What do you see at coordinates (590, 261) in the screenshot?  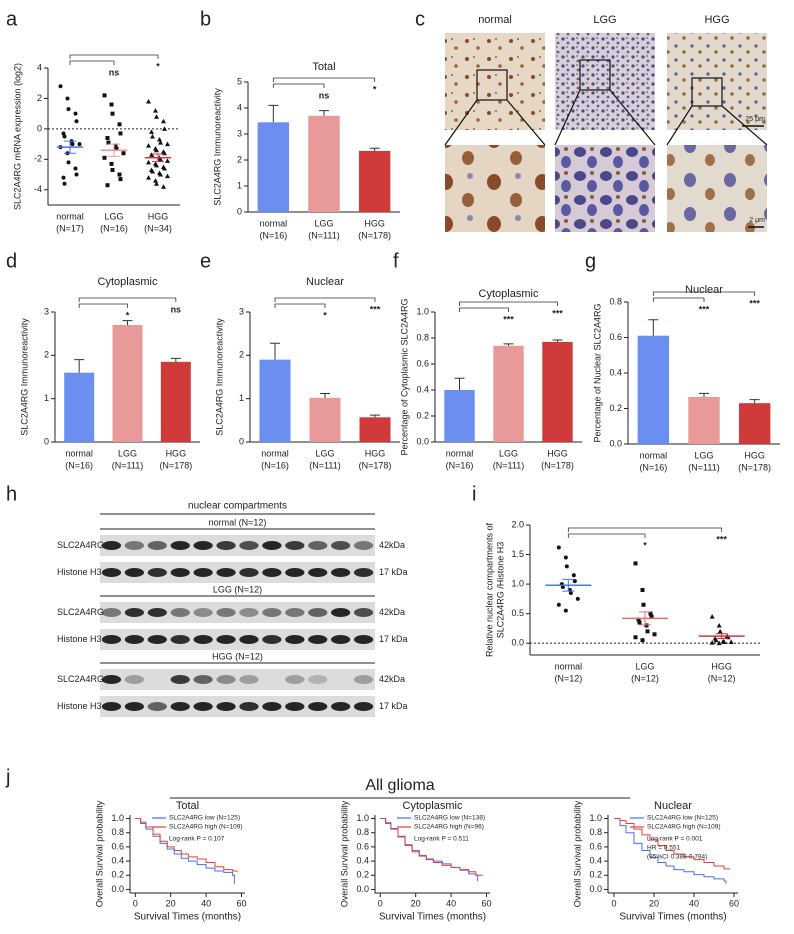 I see `panel-label: g` at bounding box center [590, 261].